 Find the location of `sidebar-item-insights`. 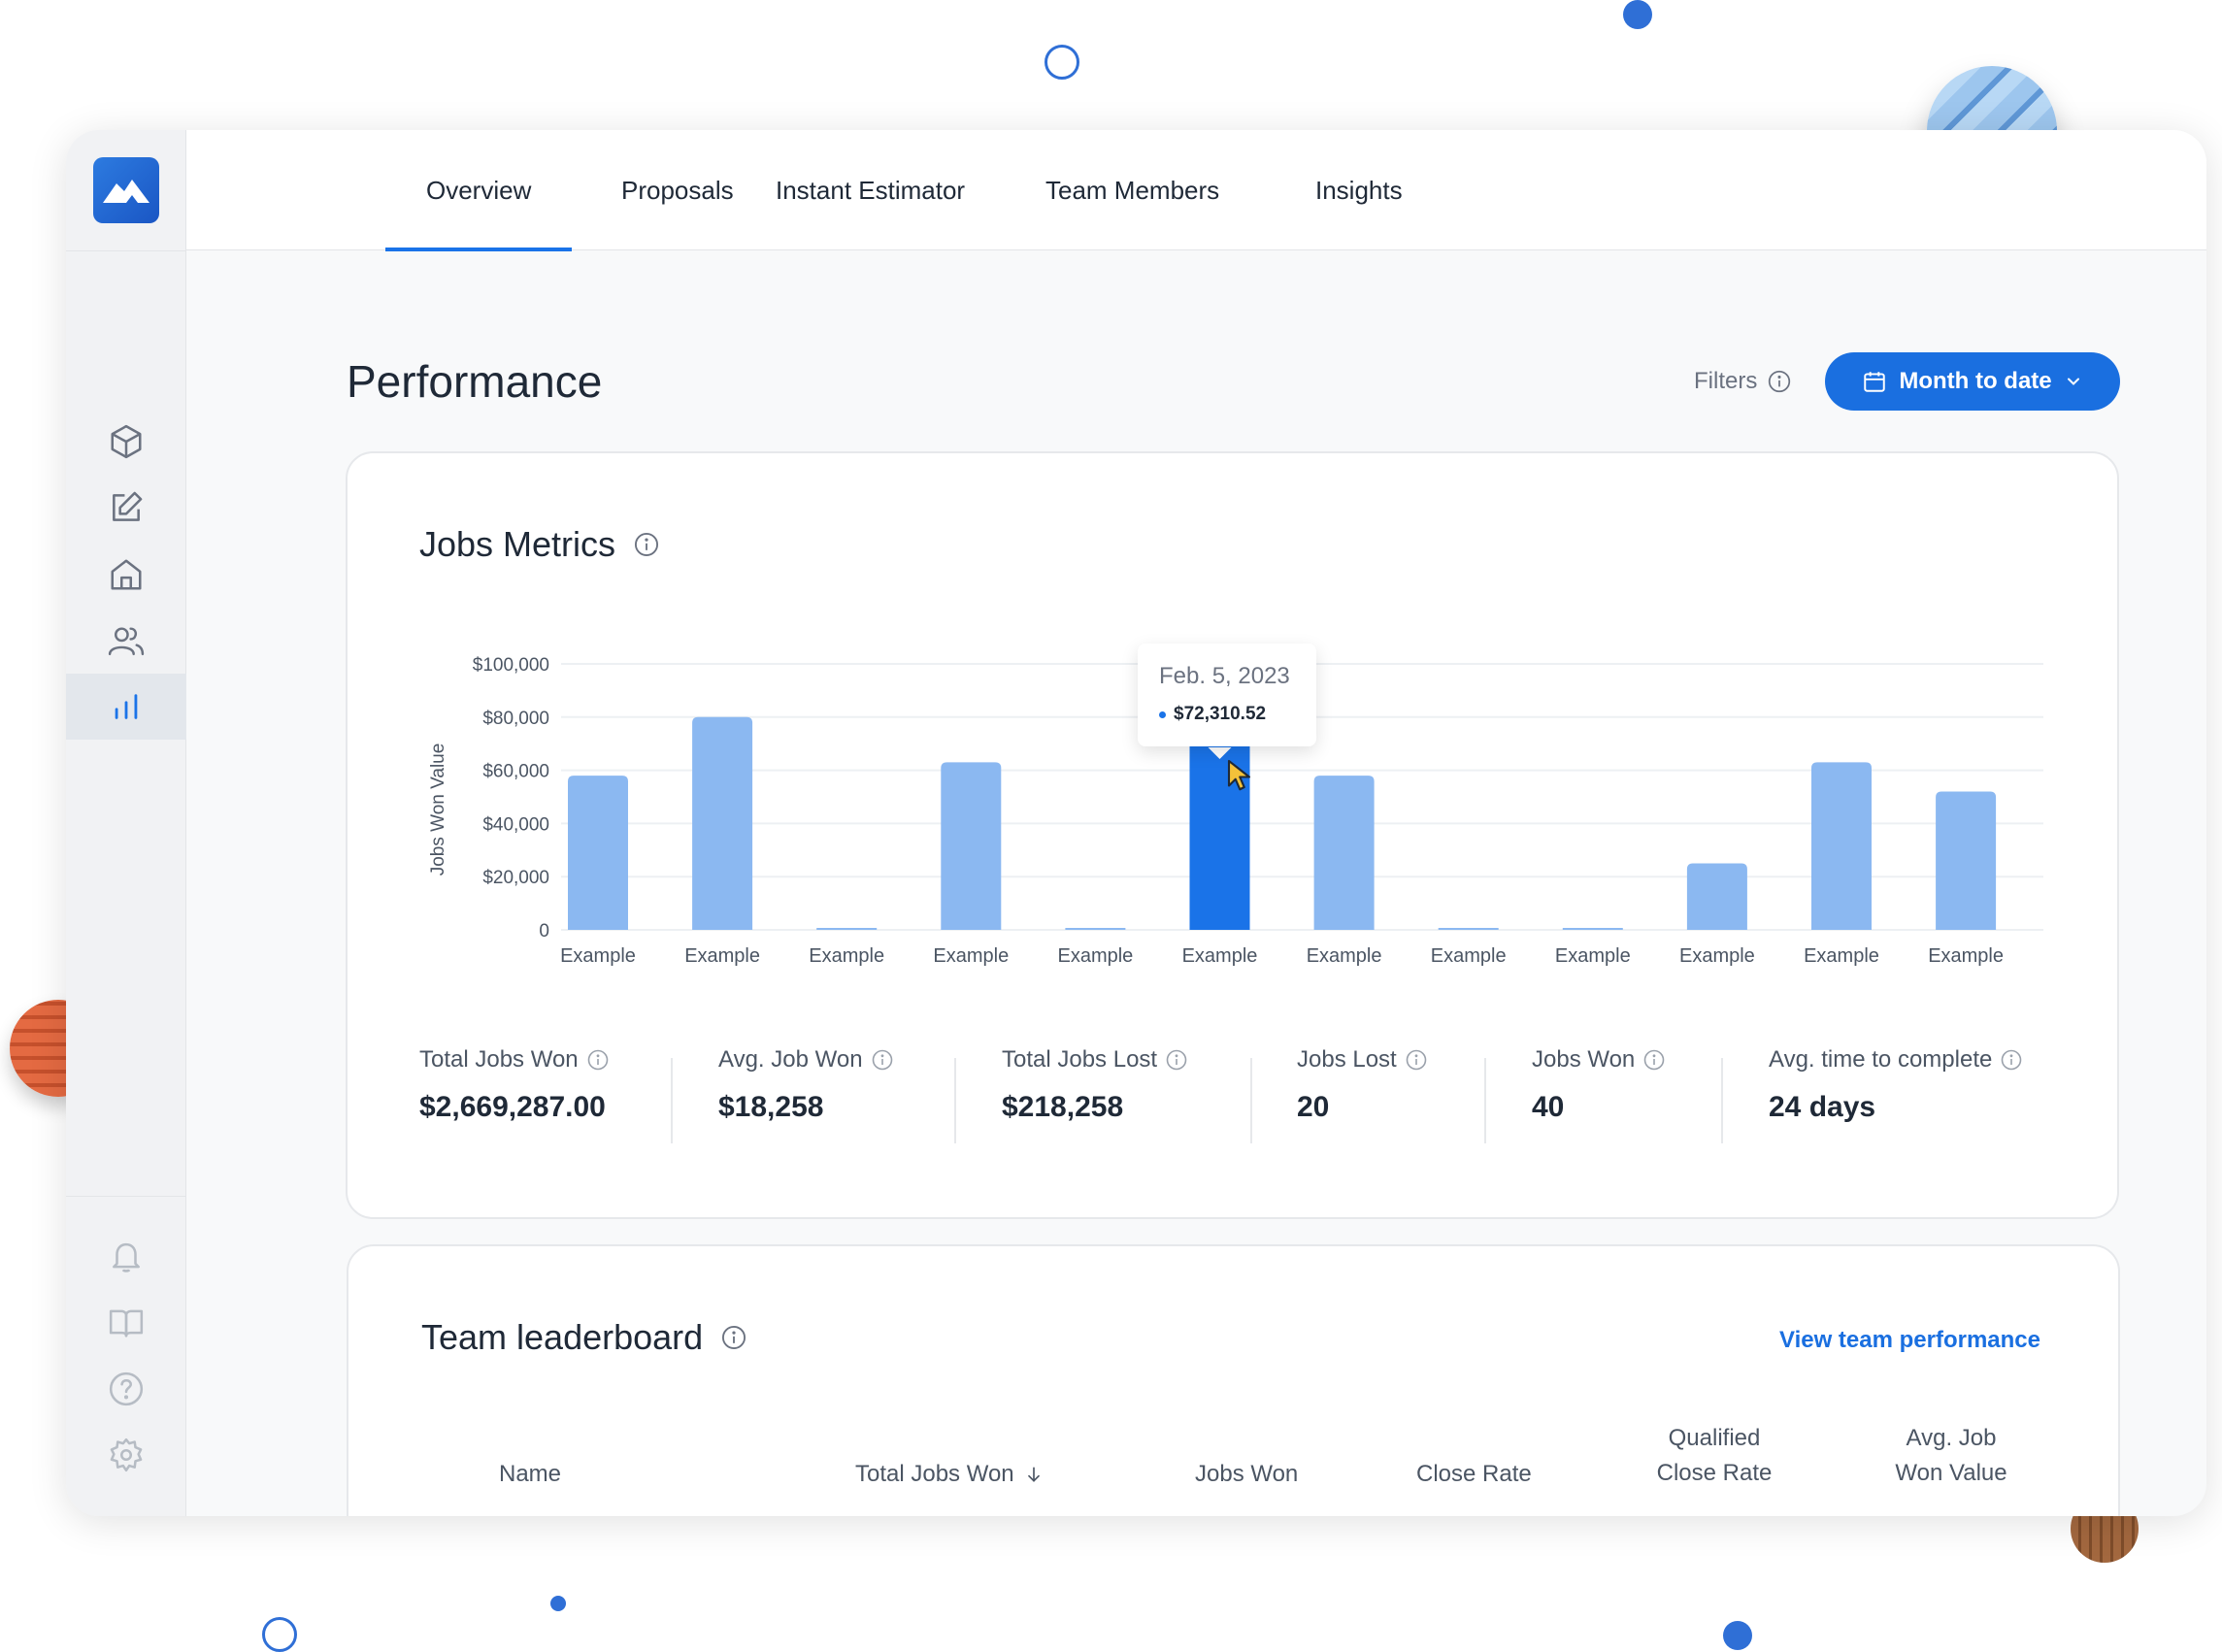

sidebar-item-insights is located at coordinates (126, 707).